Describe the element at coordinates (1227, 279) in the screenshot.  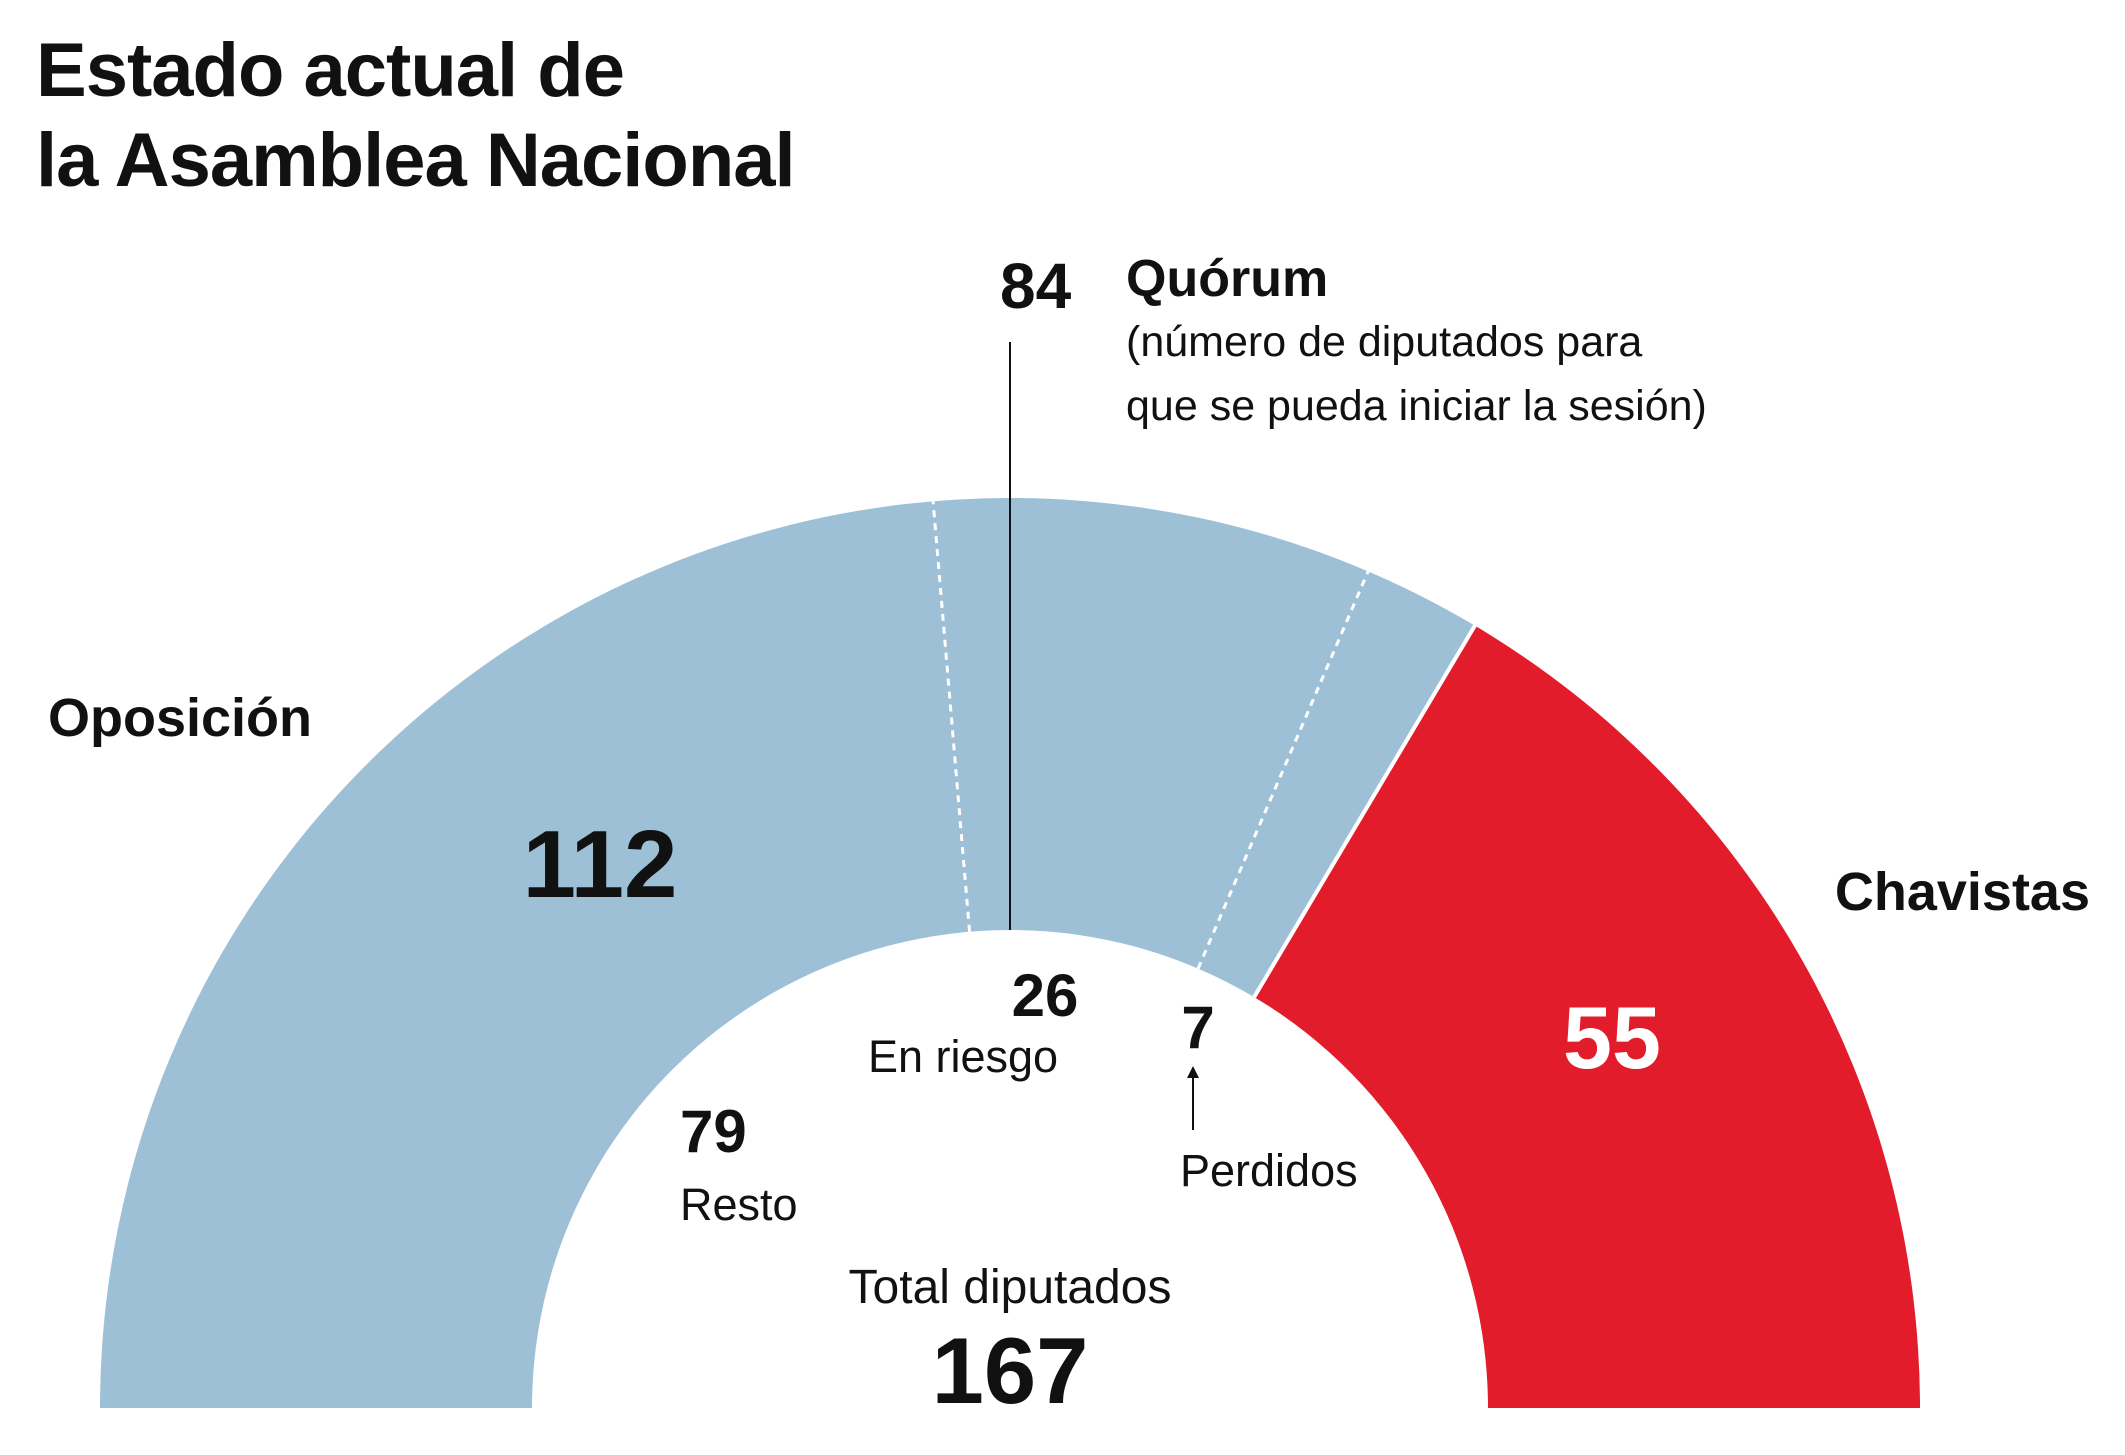
I see `quorum-label: Quórum` at that location.